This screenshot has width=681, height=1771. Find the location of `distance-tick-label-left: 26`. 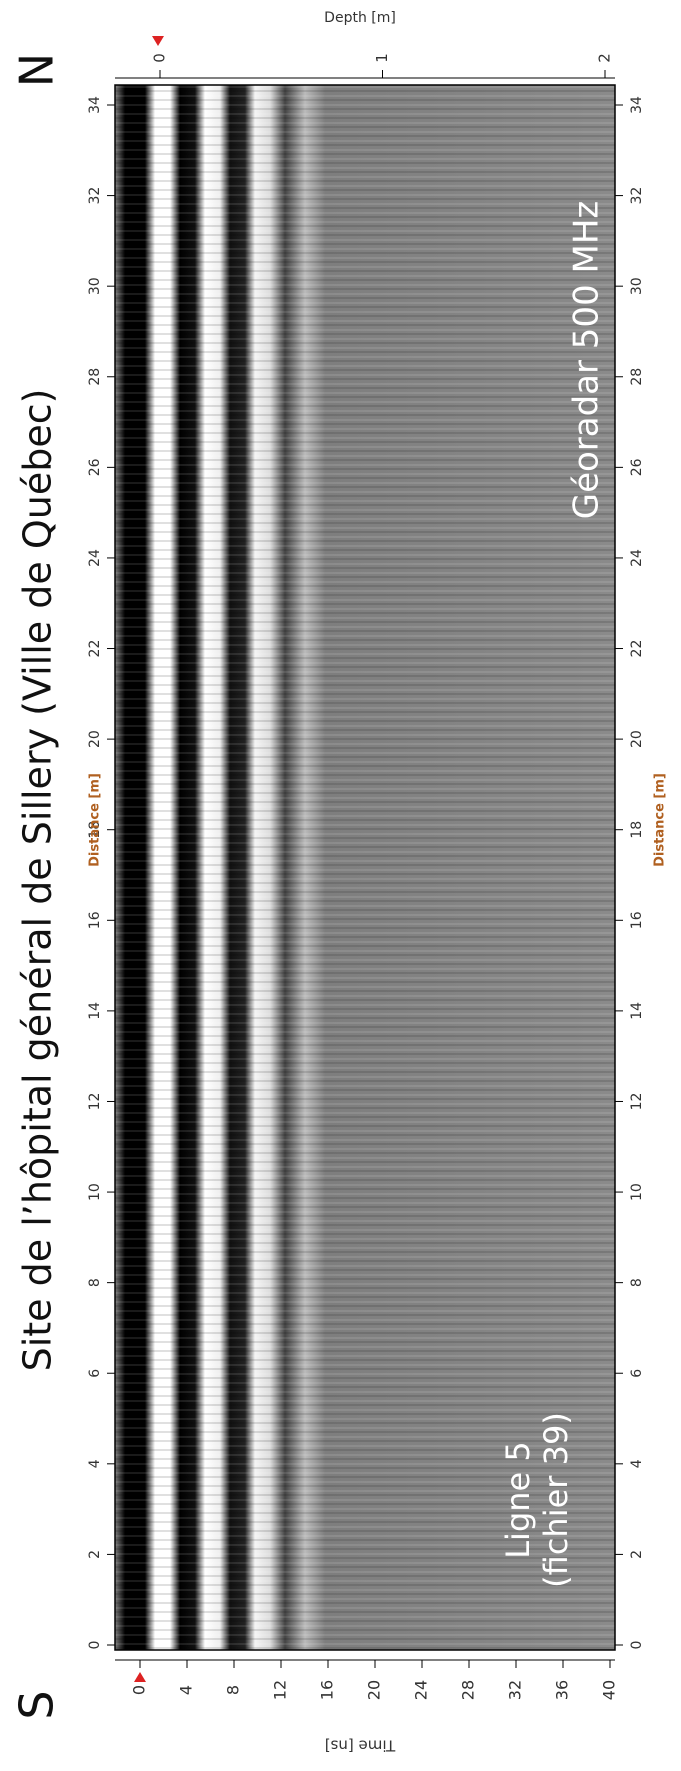

distance-tick-label-left: 26 is located at coordinates (95, 467).